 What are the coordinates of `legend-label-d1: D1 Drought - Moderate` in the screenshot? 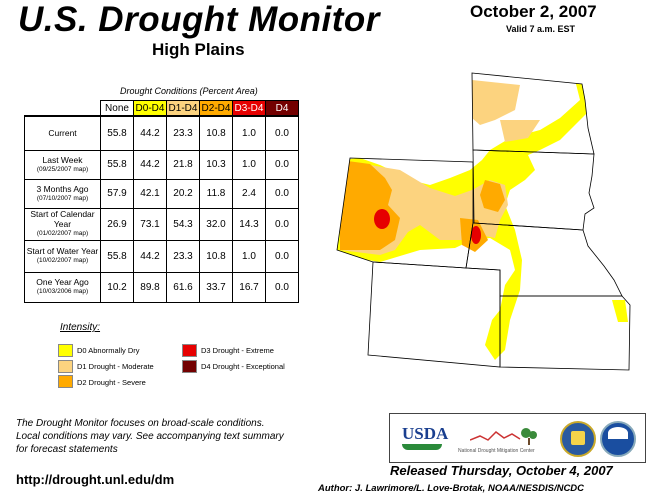 It's located at (115, 366).